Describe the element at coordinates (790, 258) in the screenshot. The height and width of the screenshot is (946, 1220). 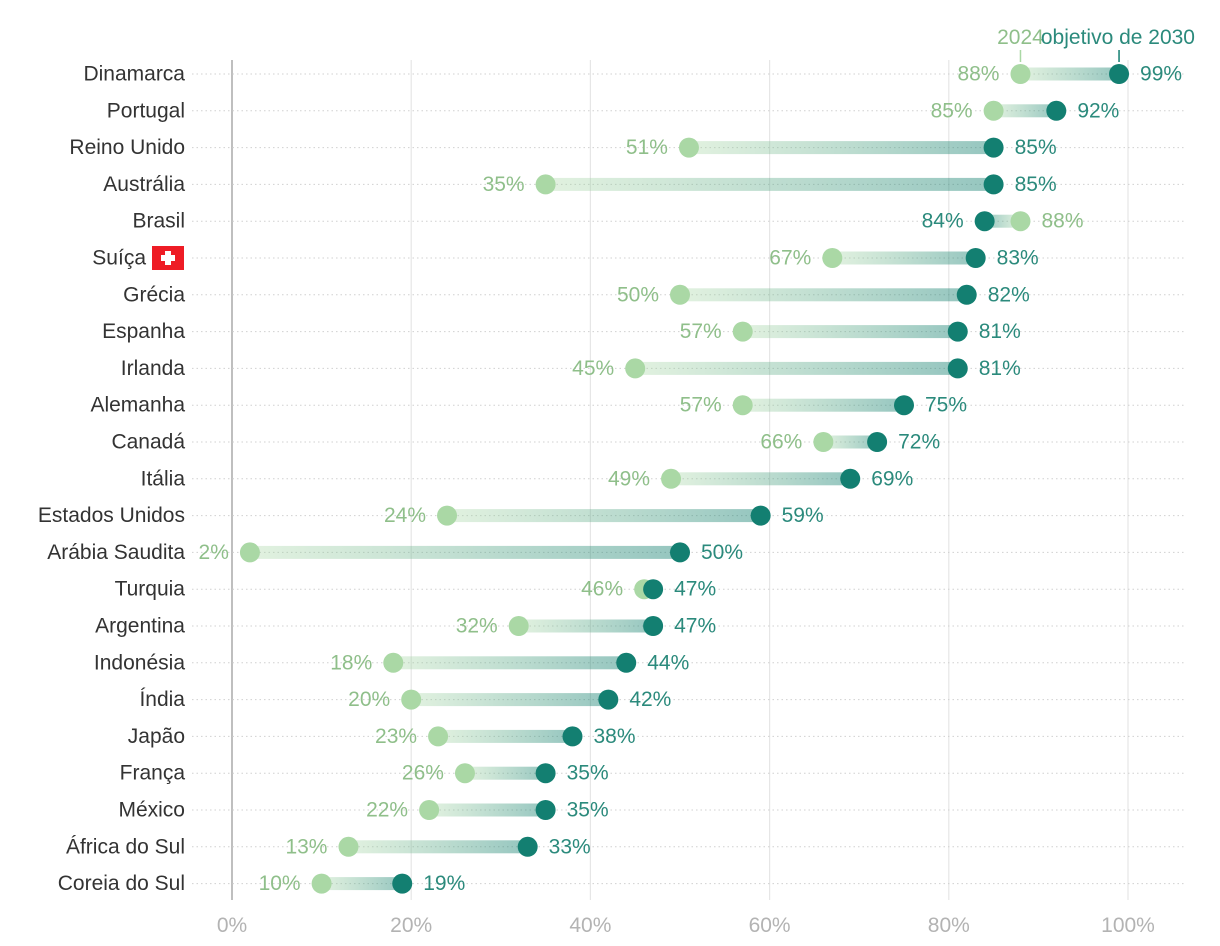
I see `value-label-2024: 67%` at that location.